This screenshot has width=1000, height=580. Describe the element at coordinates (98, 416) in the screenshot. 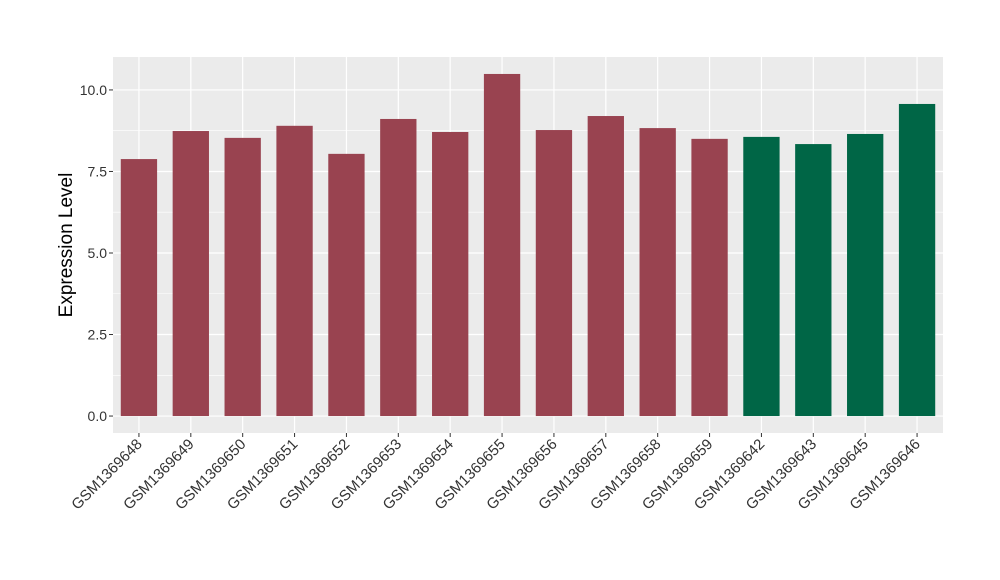

I see `y-tick-label: 0.0` at that location.